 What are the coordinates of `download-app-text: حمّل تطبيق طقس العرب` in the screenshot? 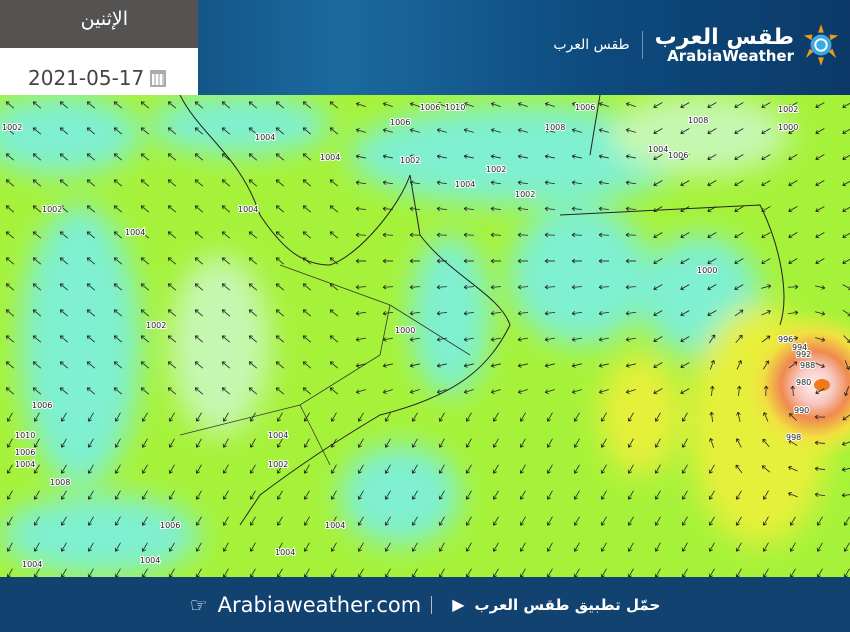 It's located at (567, 604).